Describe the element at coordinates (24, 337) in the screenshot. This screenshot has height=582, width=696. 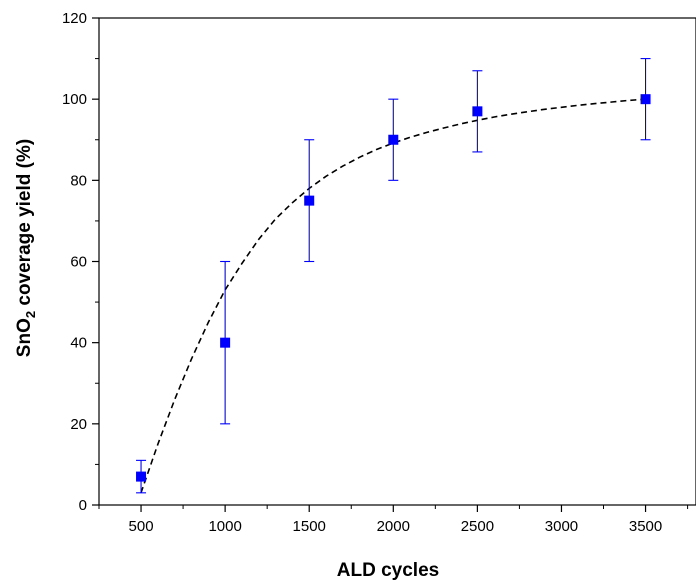
I see `y-axis-title-pre: SnO` at that location.